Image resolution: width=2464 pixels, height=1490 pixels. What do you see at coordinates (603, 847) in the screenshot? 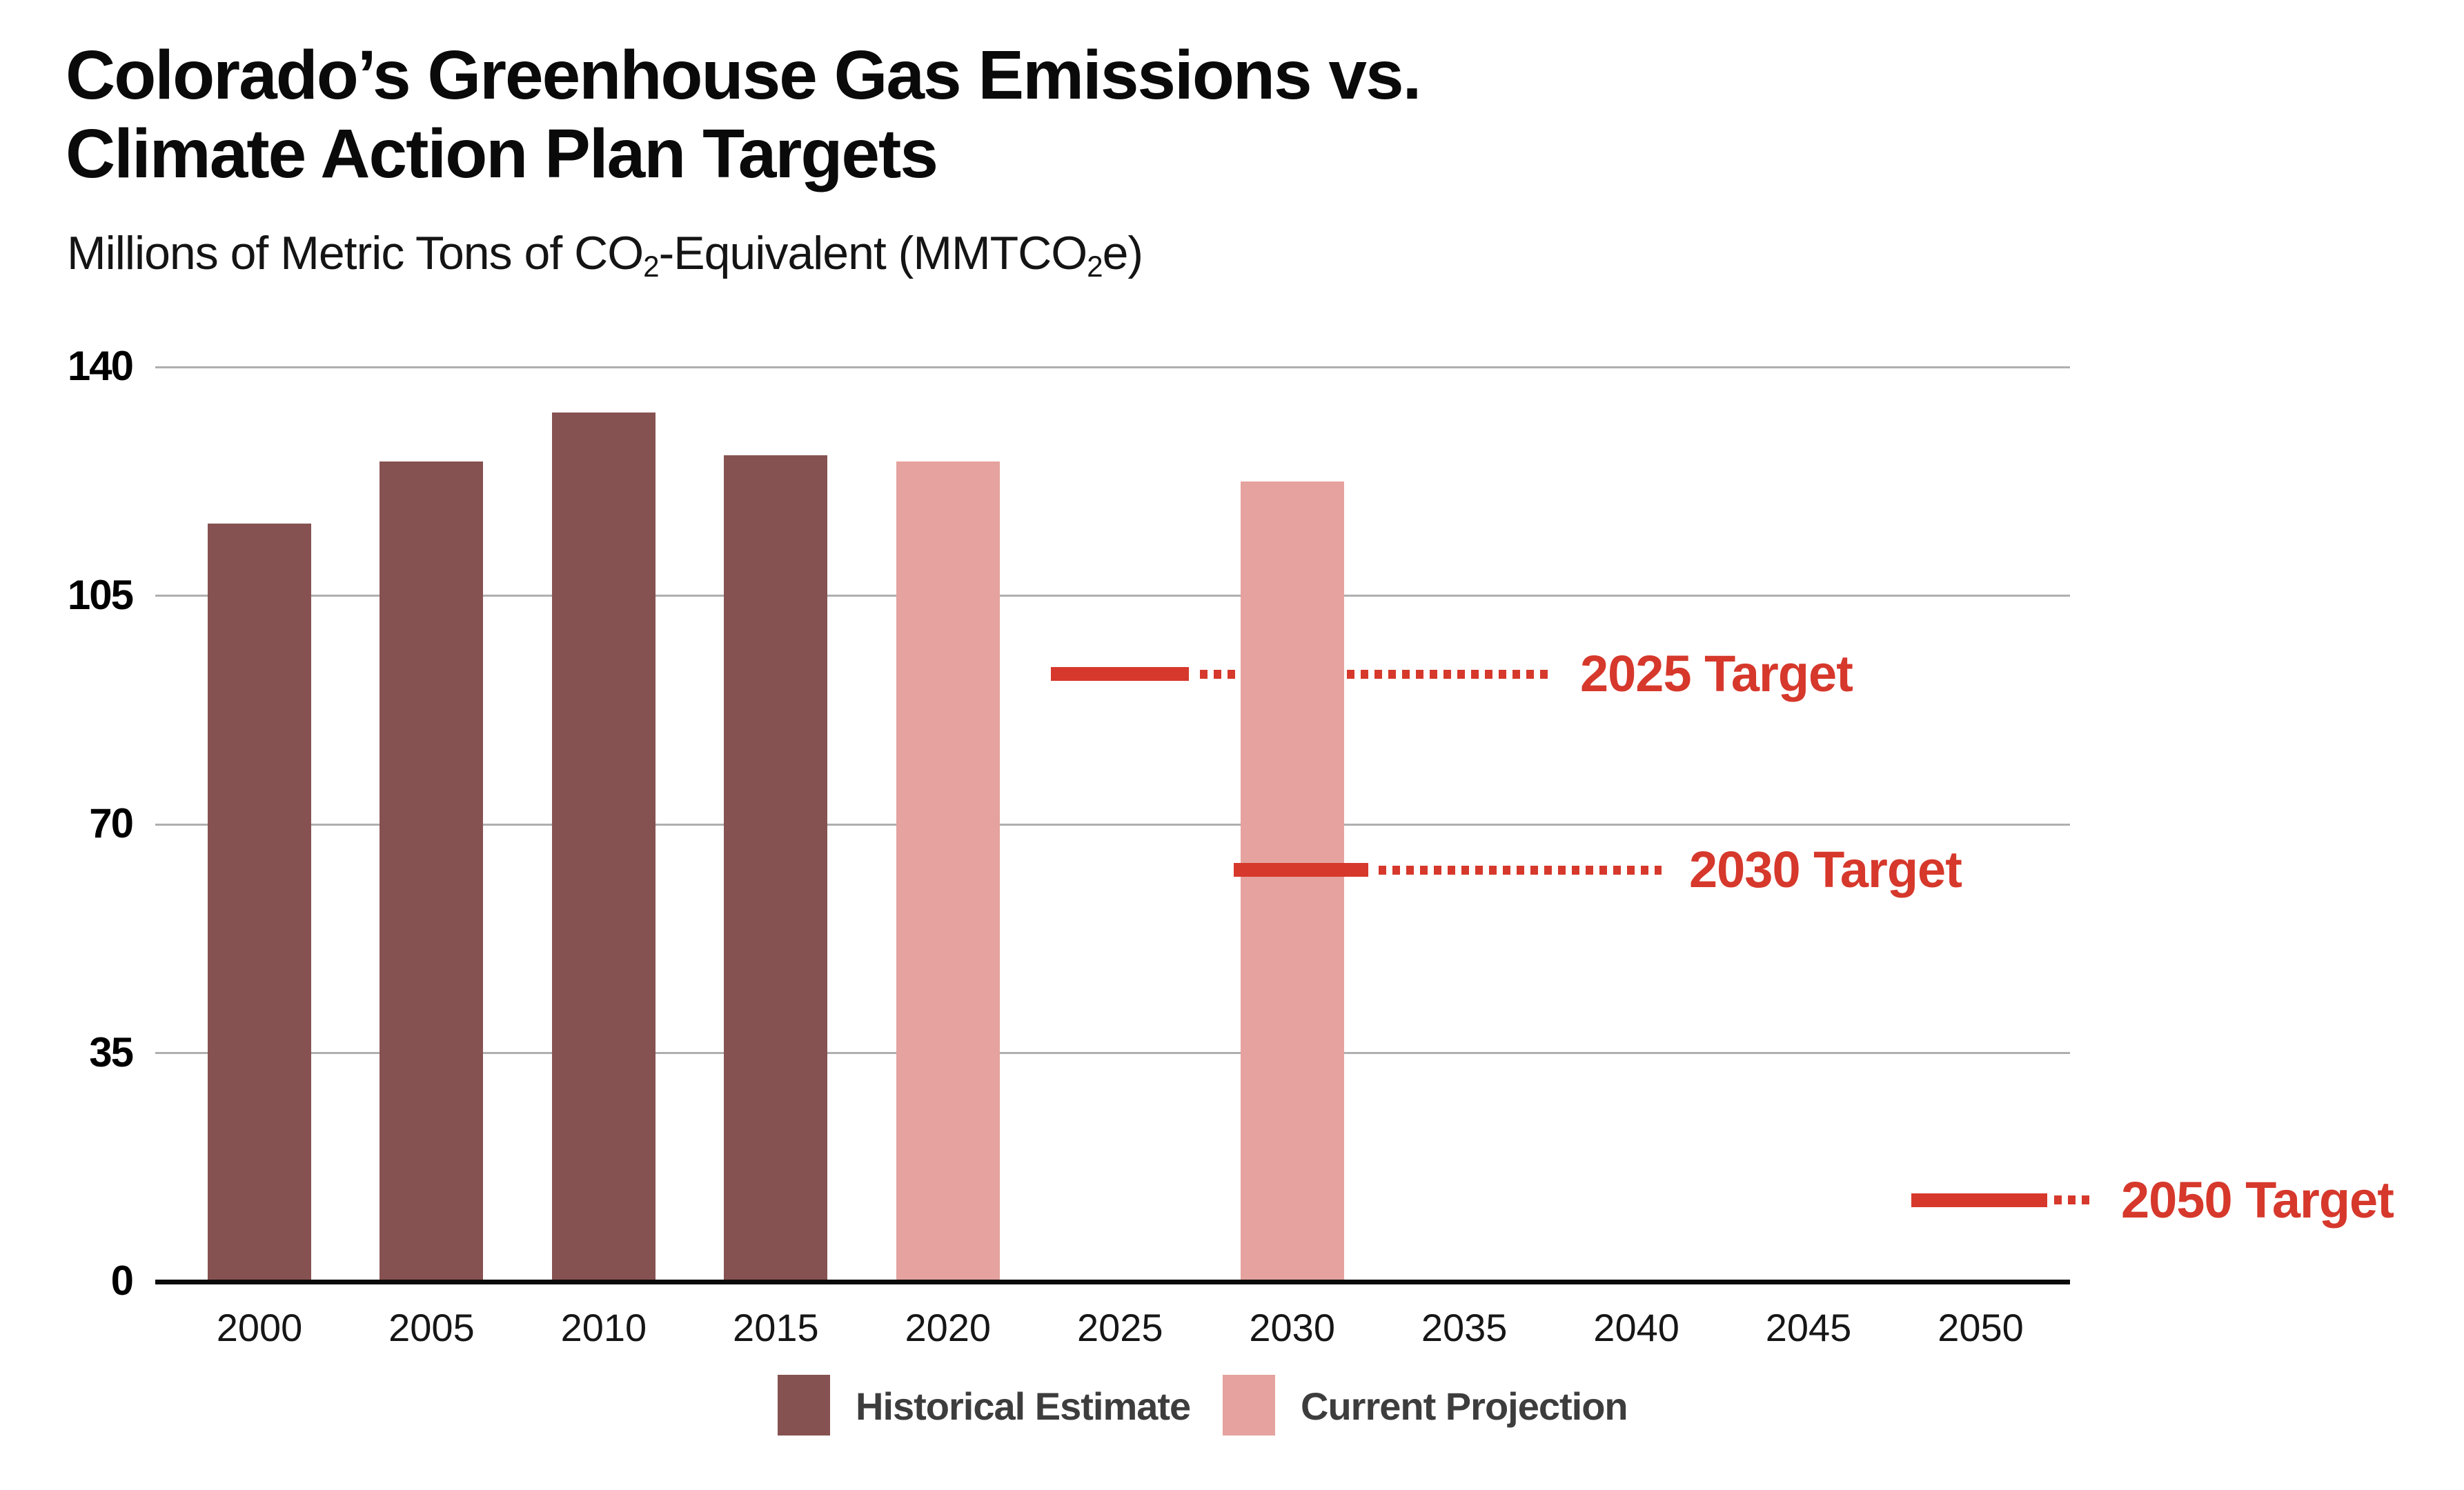
I see `bar-2010` at bounding box center [603, 847].